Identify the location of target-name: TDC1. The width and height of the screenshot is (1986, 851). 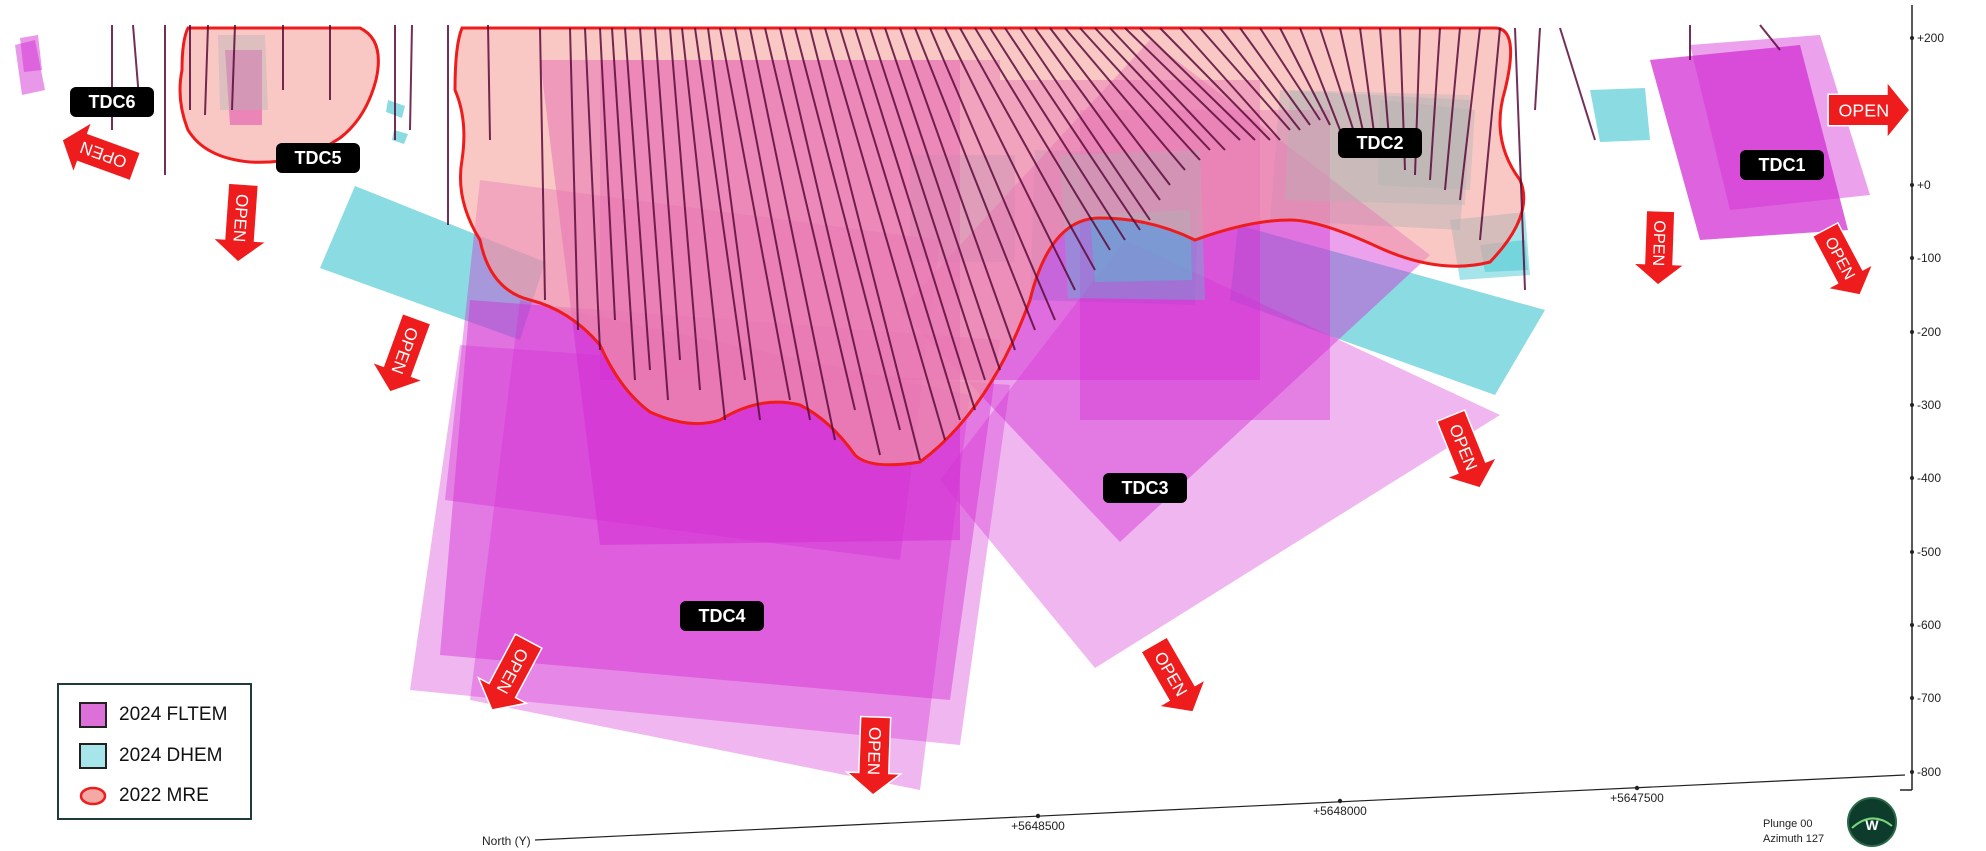
(1781, 165).